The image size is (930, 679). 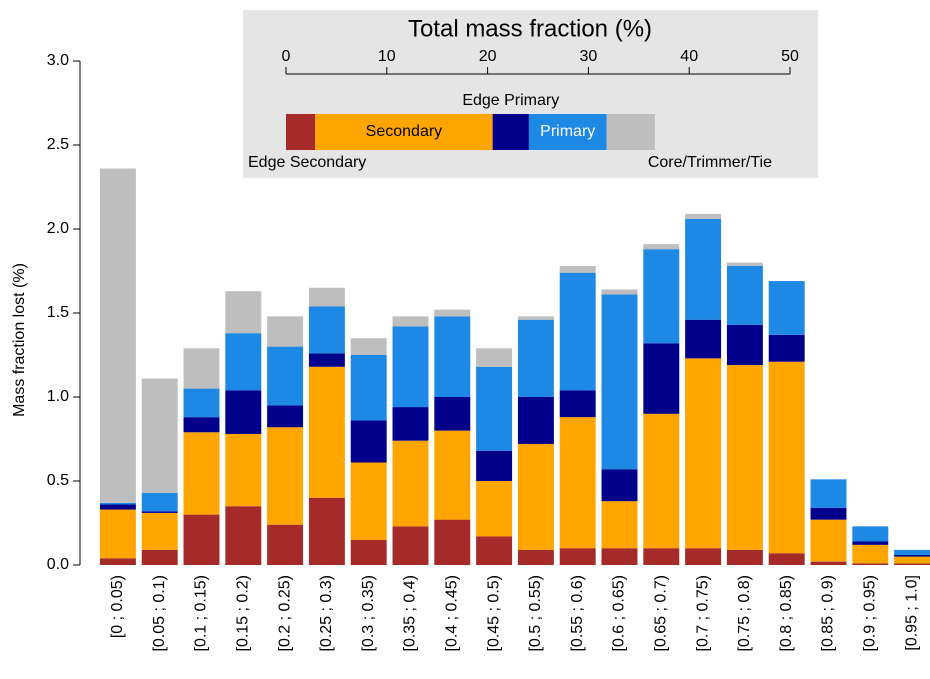 What do you see at coordinates (589, 56) in the screenshot?
I see `inset-tick-label: 30` at bounding box center [589, 56].